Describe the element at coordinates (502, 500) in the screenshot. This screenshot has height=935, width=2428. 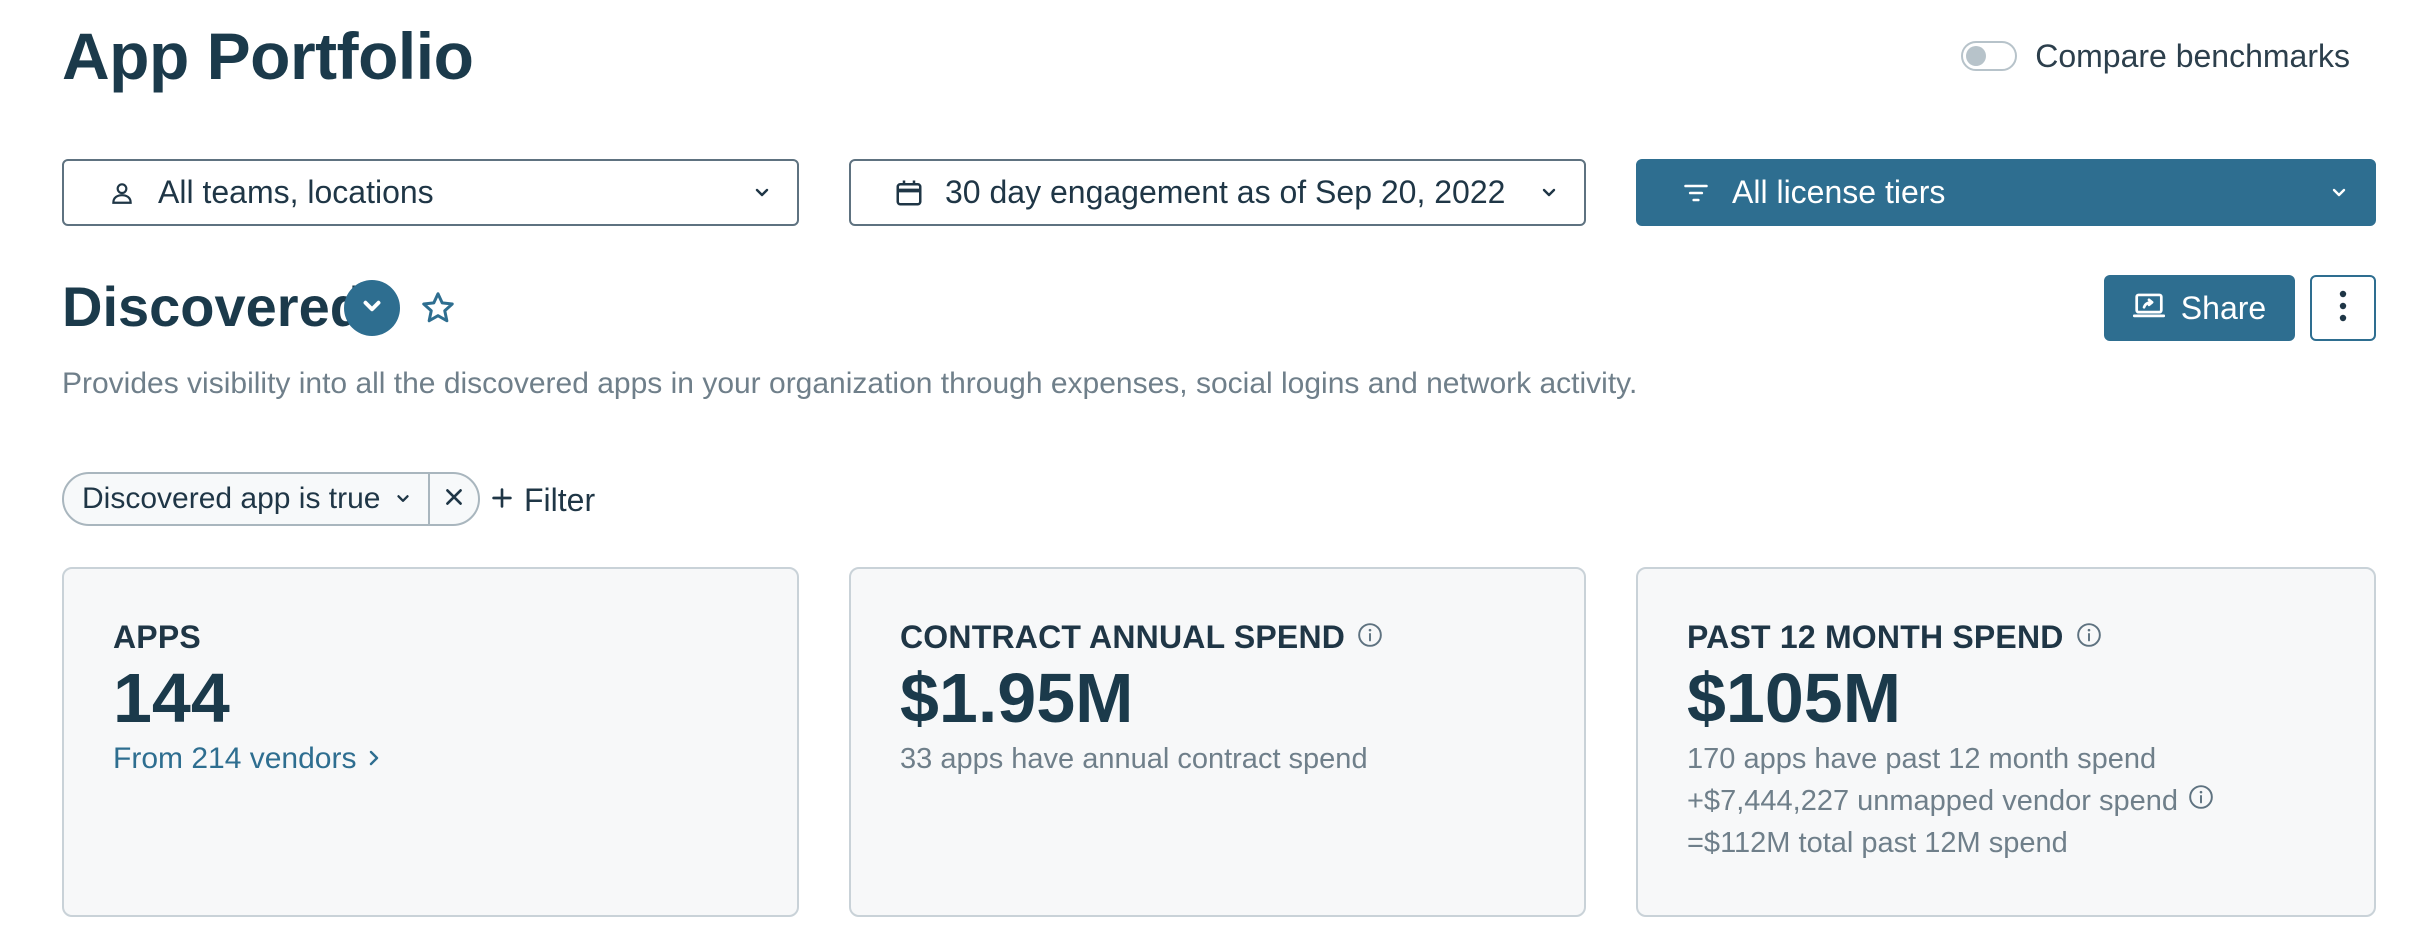
I see `plus-icon` at that location.